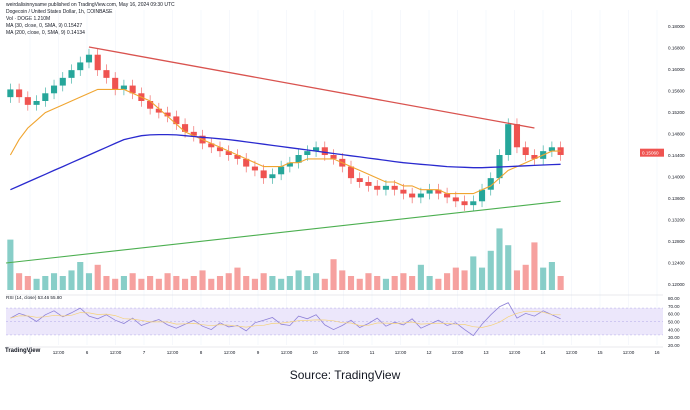  I want to click on price-tick-label: 0.14800, so click(676, 134).